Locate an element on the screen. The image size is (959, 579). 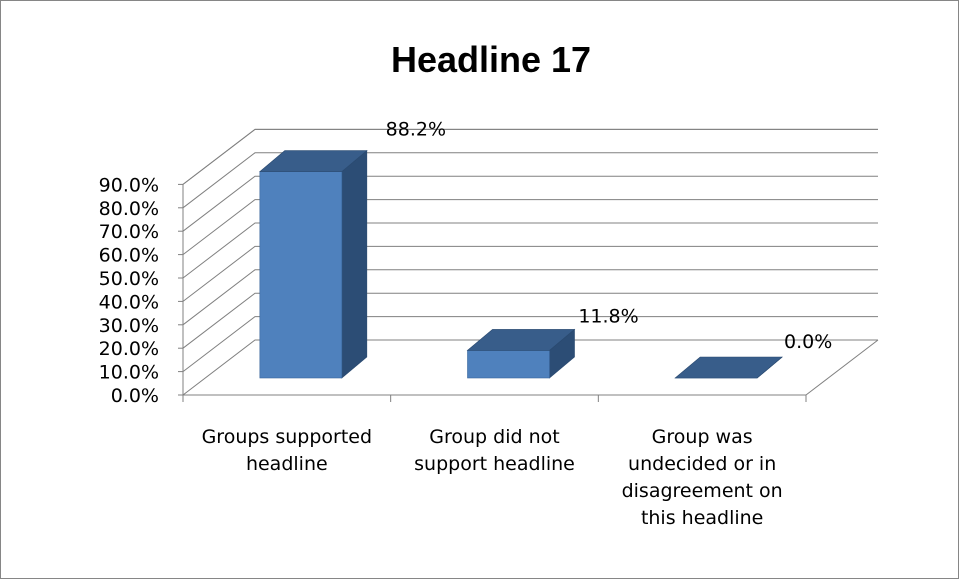
x-category-label: this headline is located at coordinates (702, 518).